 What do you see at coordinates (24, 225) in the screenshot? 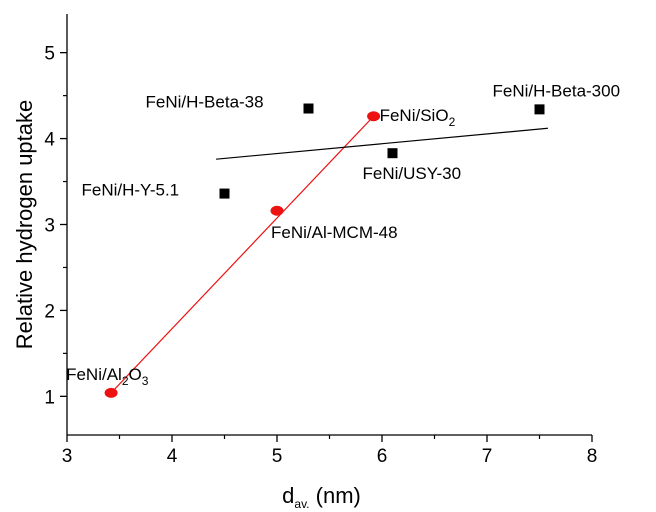
I see `y-axis-title: Relative hydrogen uptake` at bounding box center [24, 225].